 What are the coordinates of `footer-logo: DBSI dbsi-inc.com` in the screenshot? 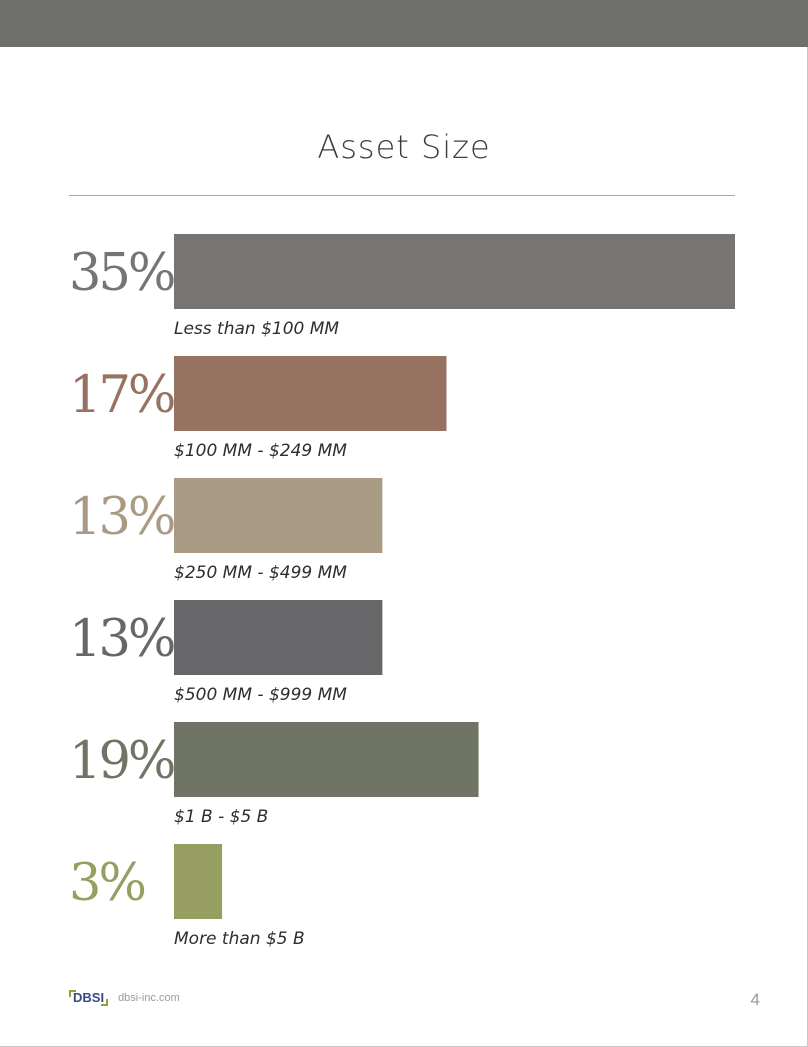 It's located at (124, 998).